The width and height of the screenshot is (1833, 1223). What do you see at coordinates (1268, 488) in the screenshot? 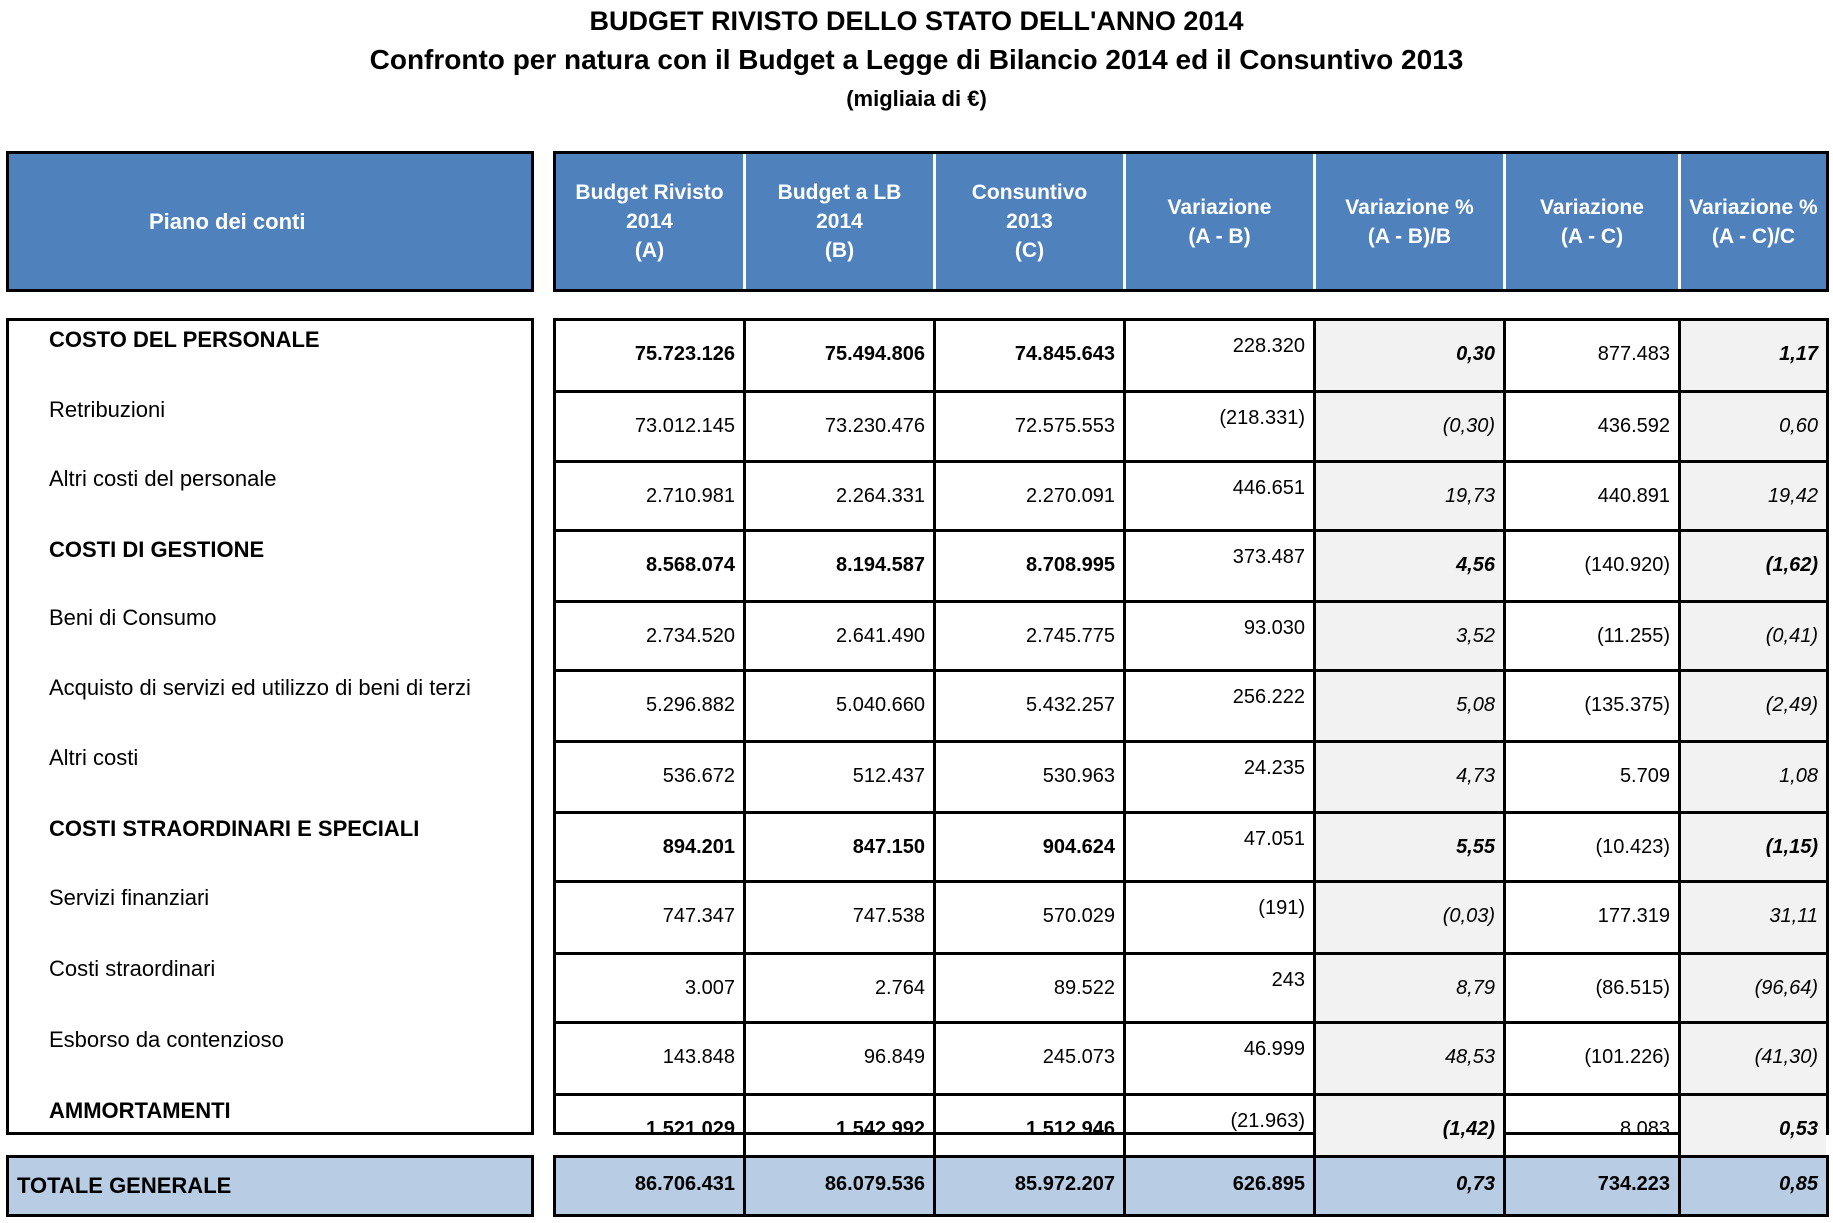
I see `cell-value: 446.651` at bounding box center [1268, 488].